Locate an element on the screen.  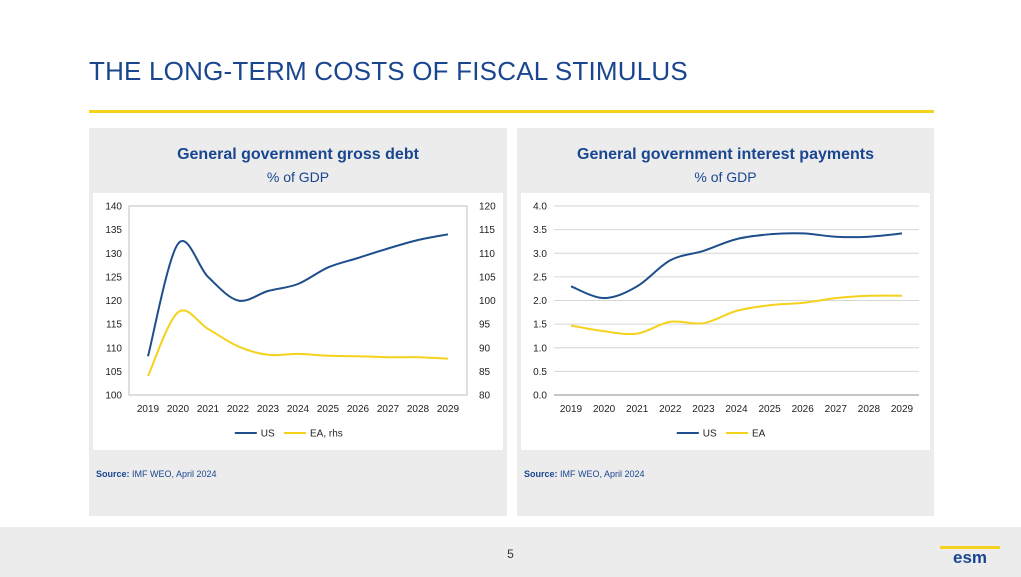
y-tick-label: 2.0 is located at coordinates (540, 301).